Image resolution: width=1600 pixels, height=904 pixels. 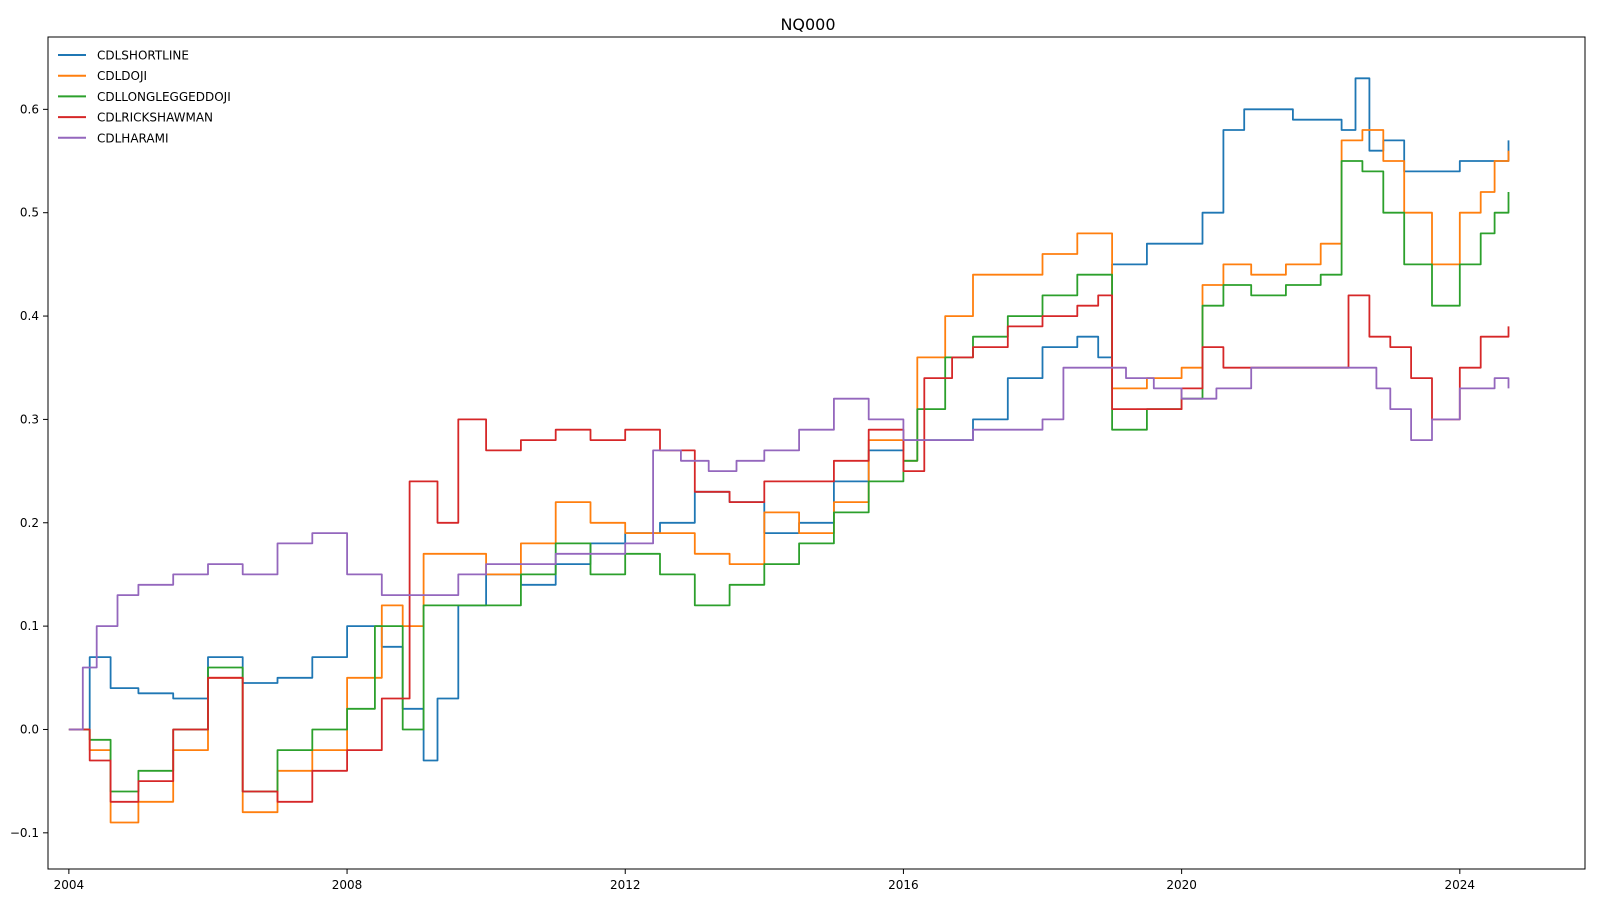 I want to click on x-tick-label: 2020, so click(x=1181, y=885).